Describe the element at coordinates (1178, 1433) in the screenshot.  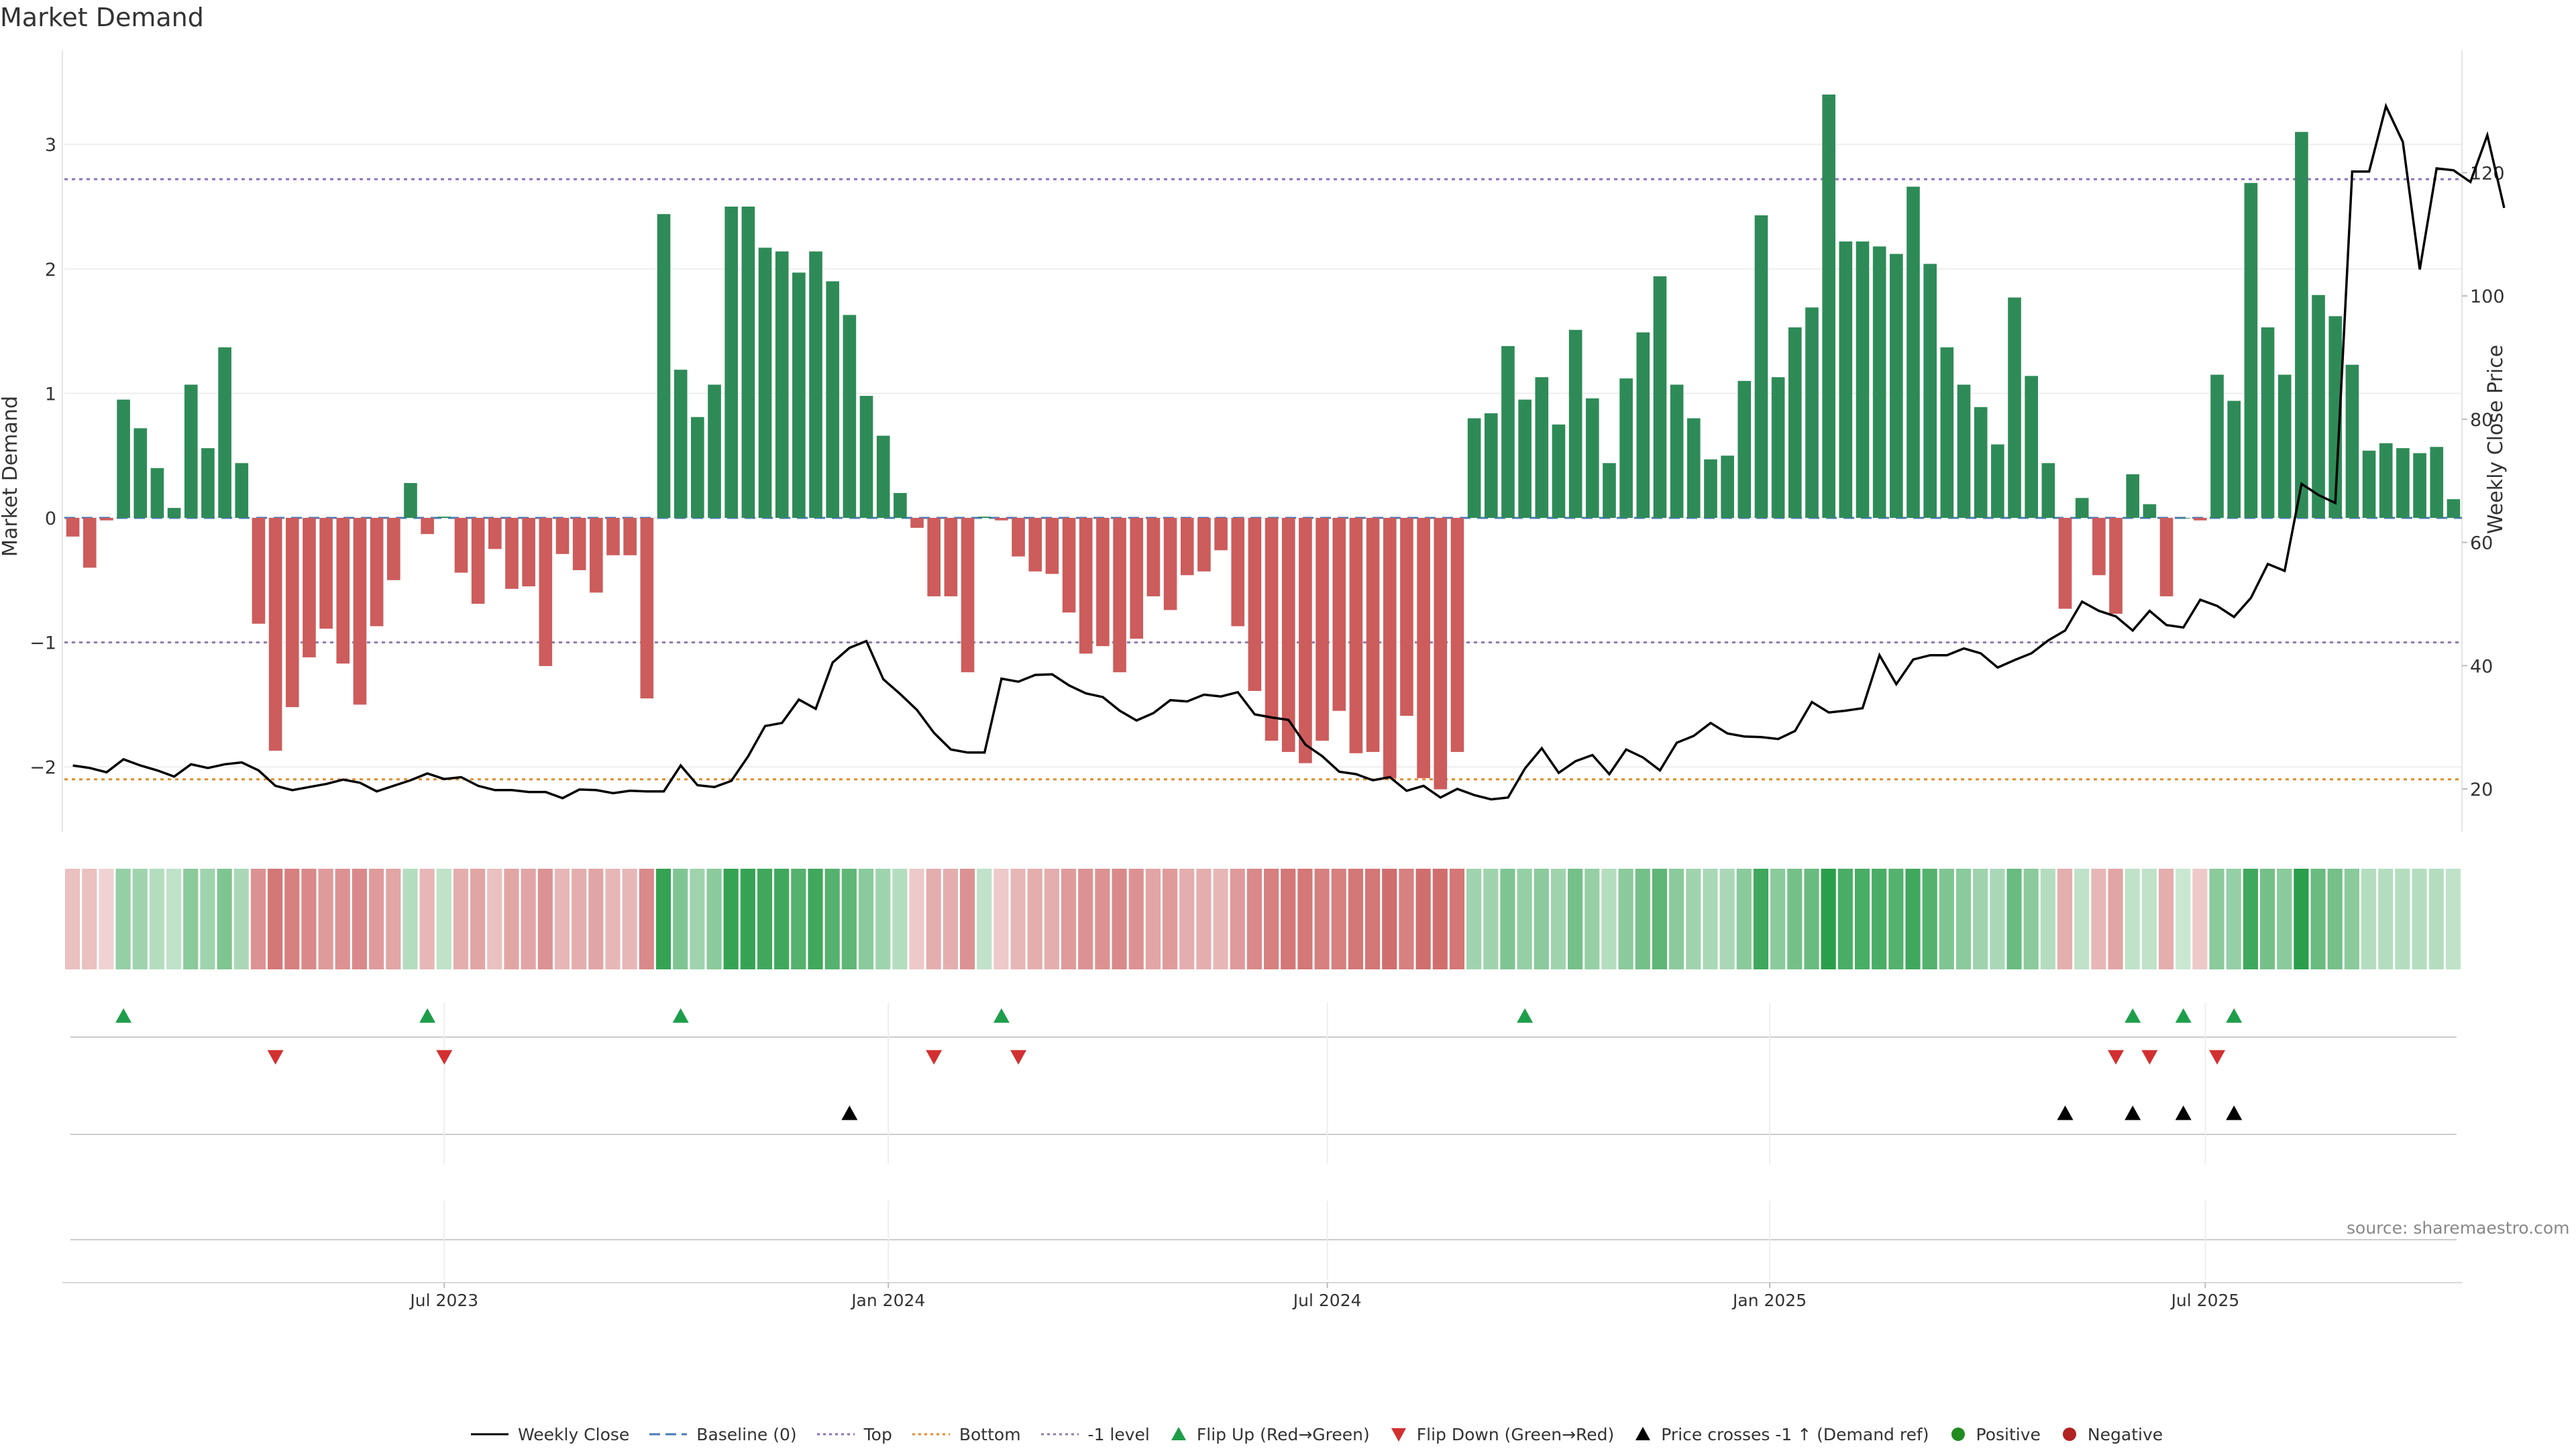
I see `legend-triangle` at that location.